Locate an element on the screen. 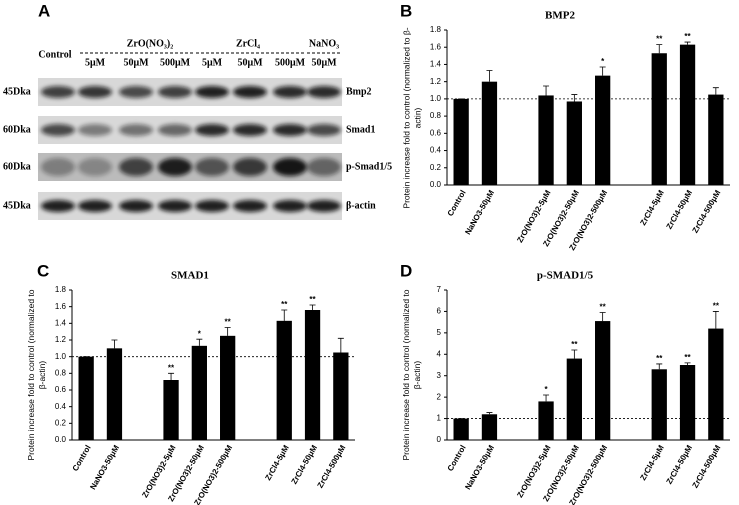 This screenshot has width=739, height=505. y-tick-label: 0.6 is located at coordinates (61, 389).